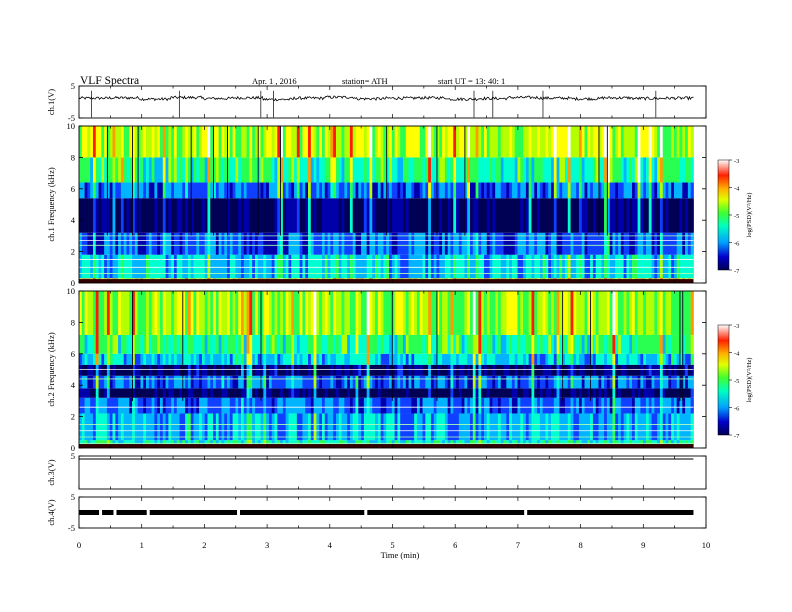  Describe the element at coordinates (274, 81) in the screenshot. I see `header-date: Apr. 1 , 2016` at that location.